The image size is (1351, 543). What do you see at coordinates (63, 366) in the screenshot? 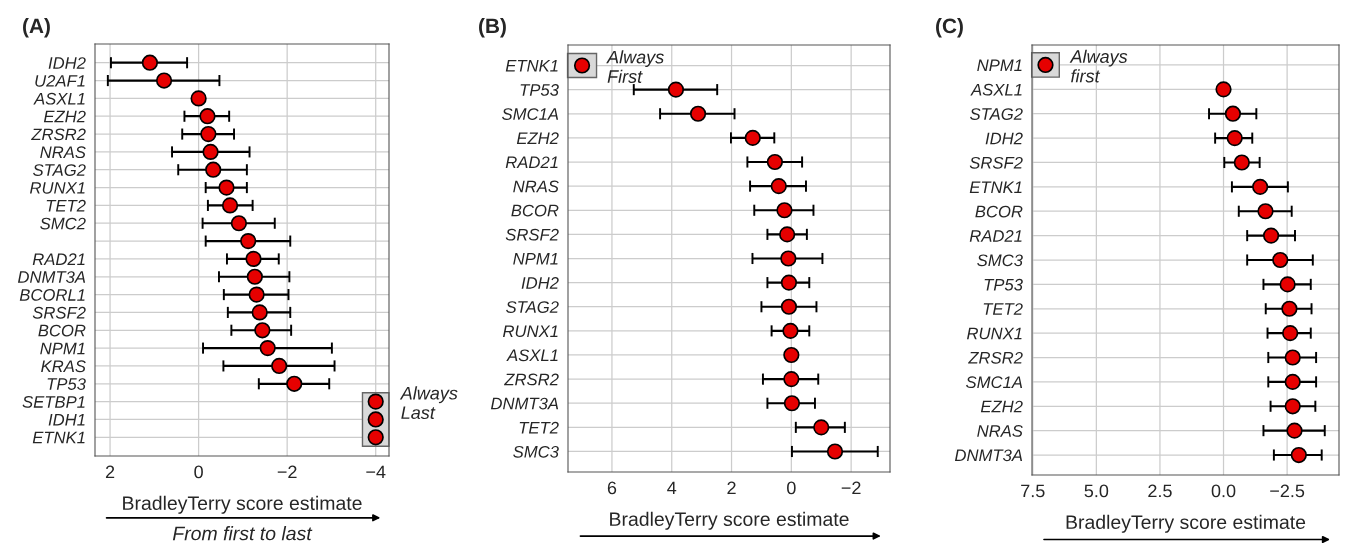
I see `y-tick-label: KRAS` at bounding box center [63, 366].